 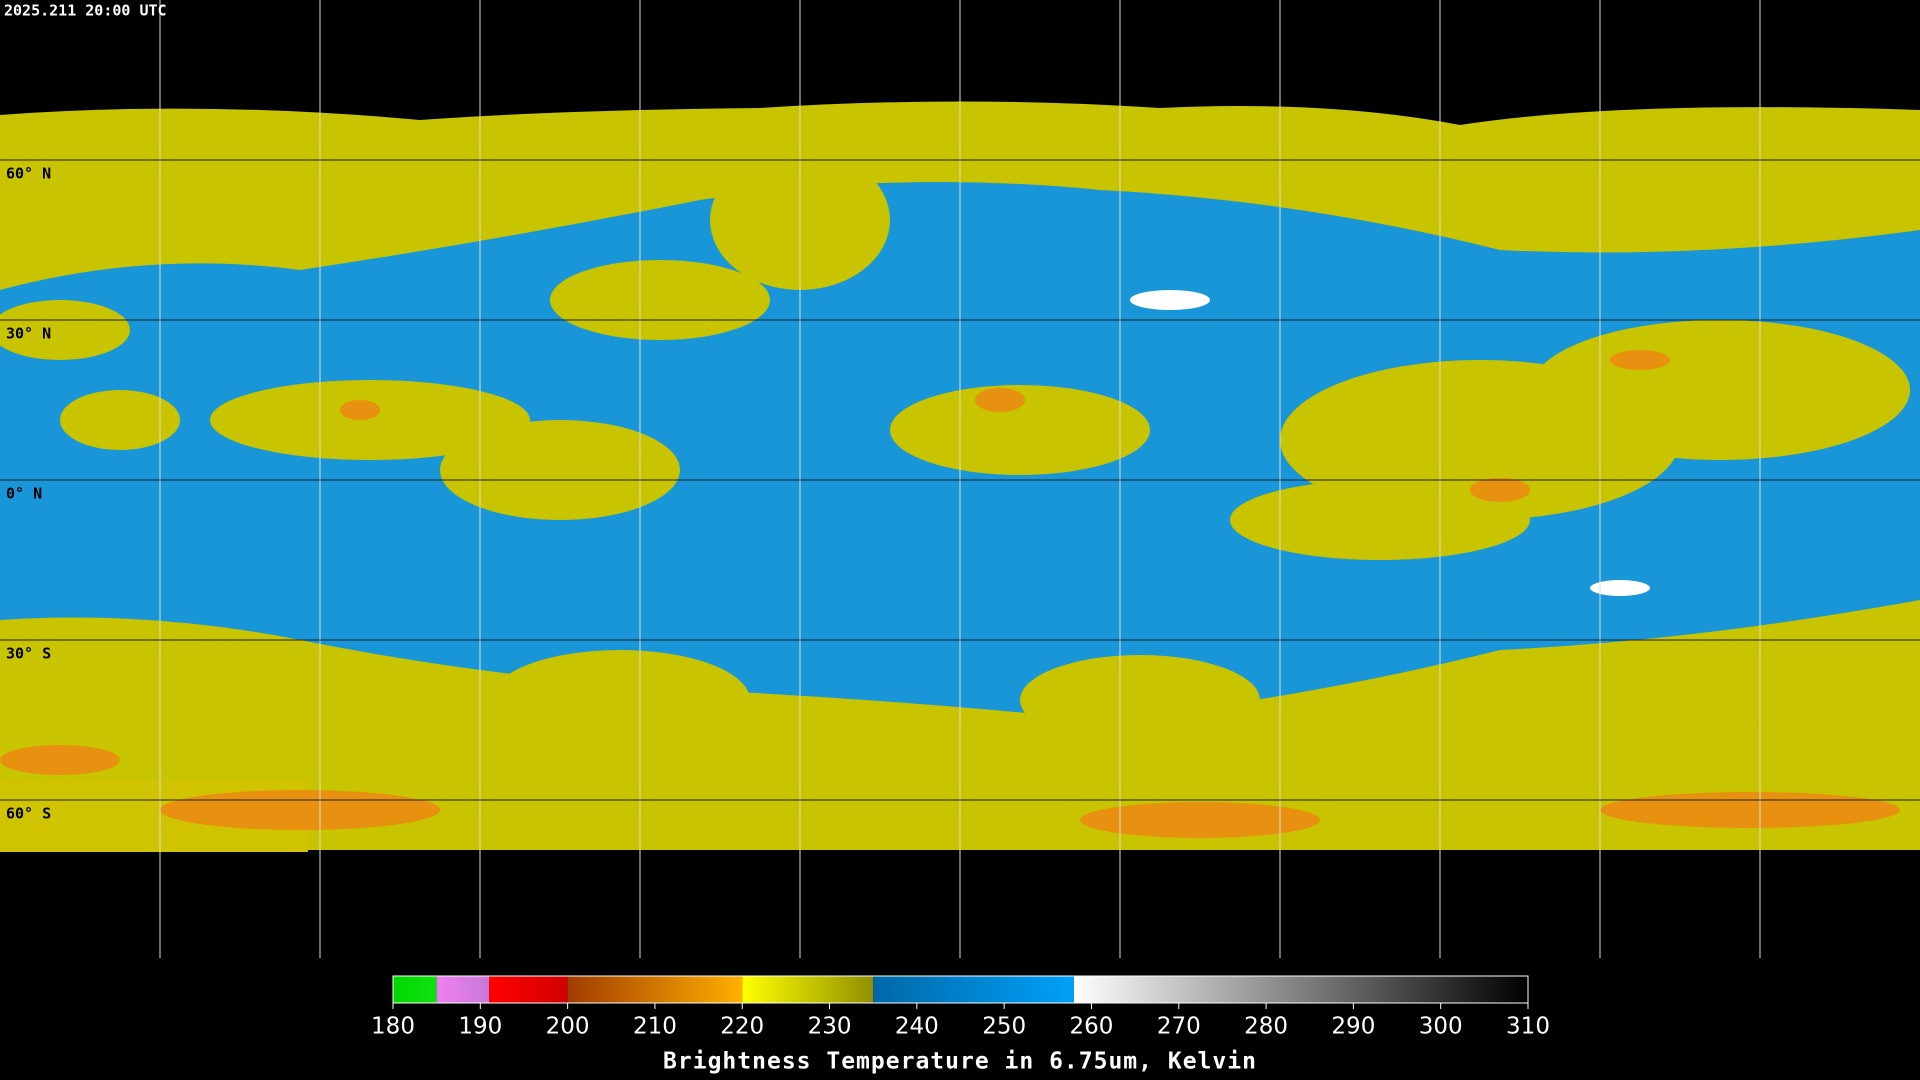 I want to click on colorbar-tick-label: 220, so click(x=742, y=1027).